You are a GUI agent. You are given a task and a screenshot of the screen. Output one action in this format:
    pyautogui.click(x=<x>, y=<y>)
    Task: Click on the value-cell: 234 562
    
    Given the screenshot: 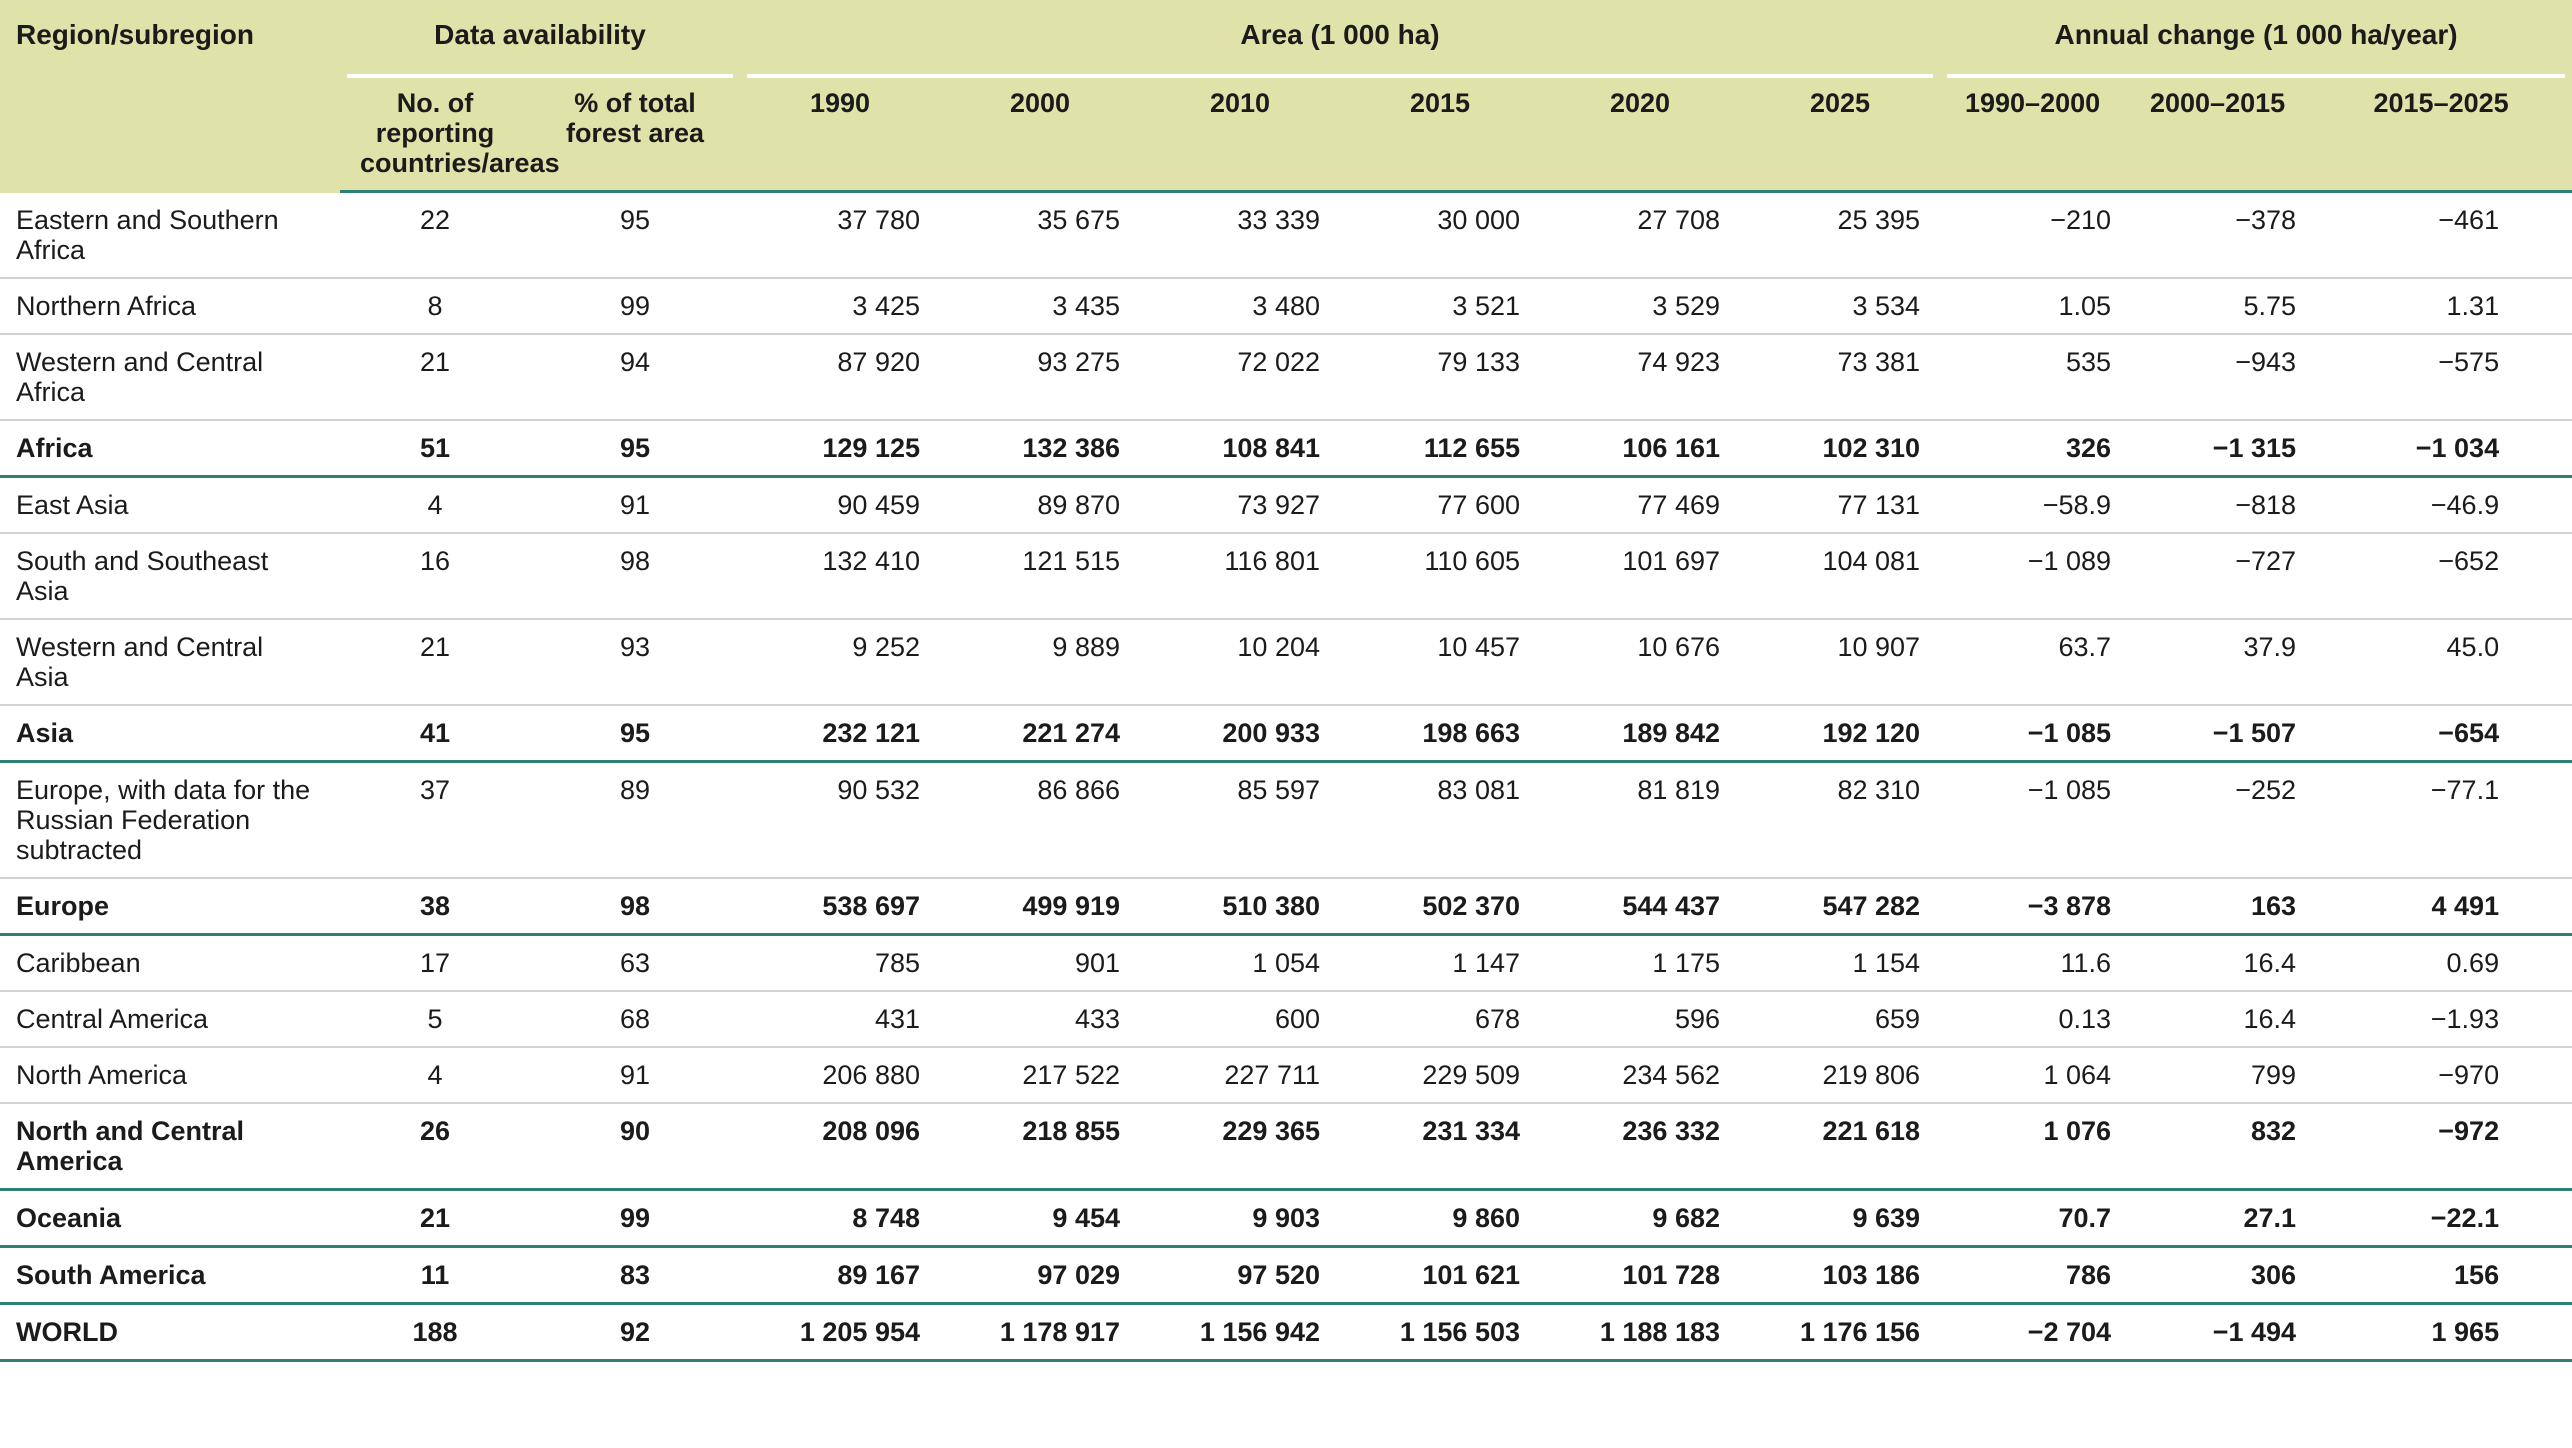 What is the action you would take?
    pyautogui.click(x=1640, y=1076)
    